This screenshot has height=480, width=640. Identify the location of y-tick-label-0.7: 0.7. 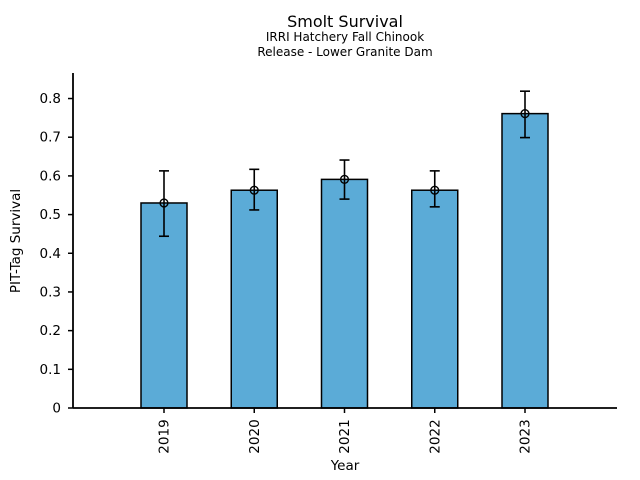
(50, 138).